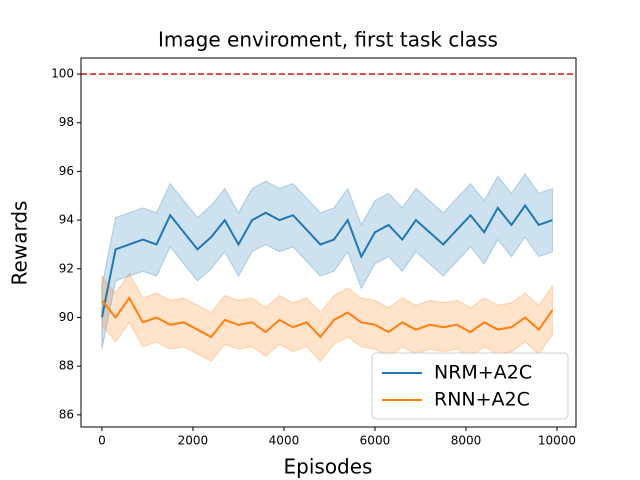  I want to click on x-axis-label: Episodes, so click(328, 467).